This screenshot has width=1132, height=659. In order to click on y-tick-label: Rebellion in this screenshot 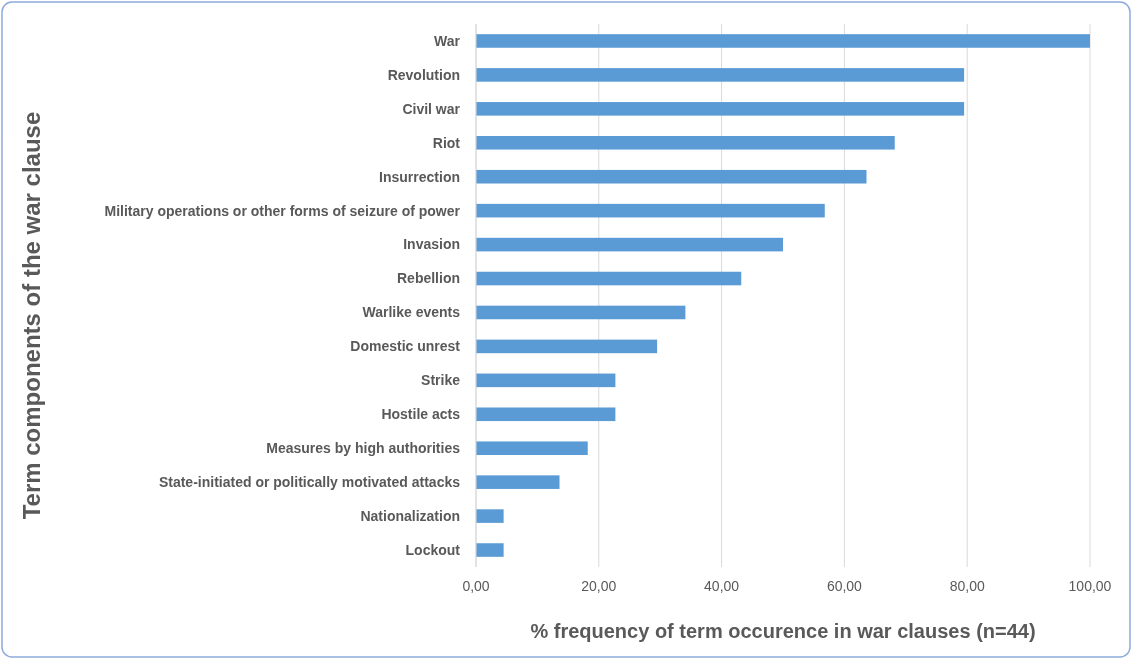, I will do `click(428, 278)`.